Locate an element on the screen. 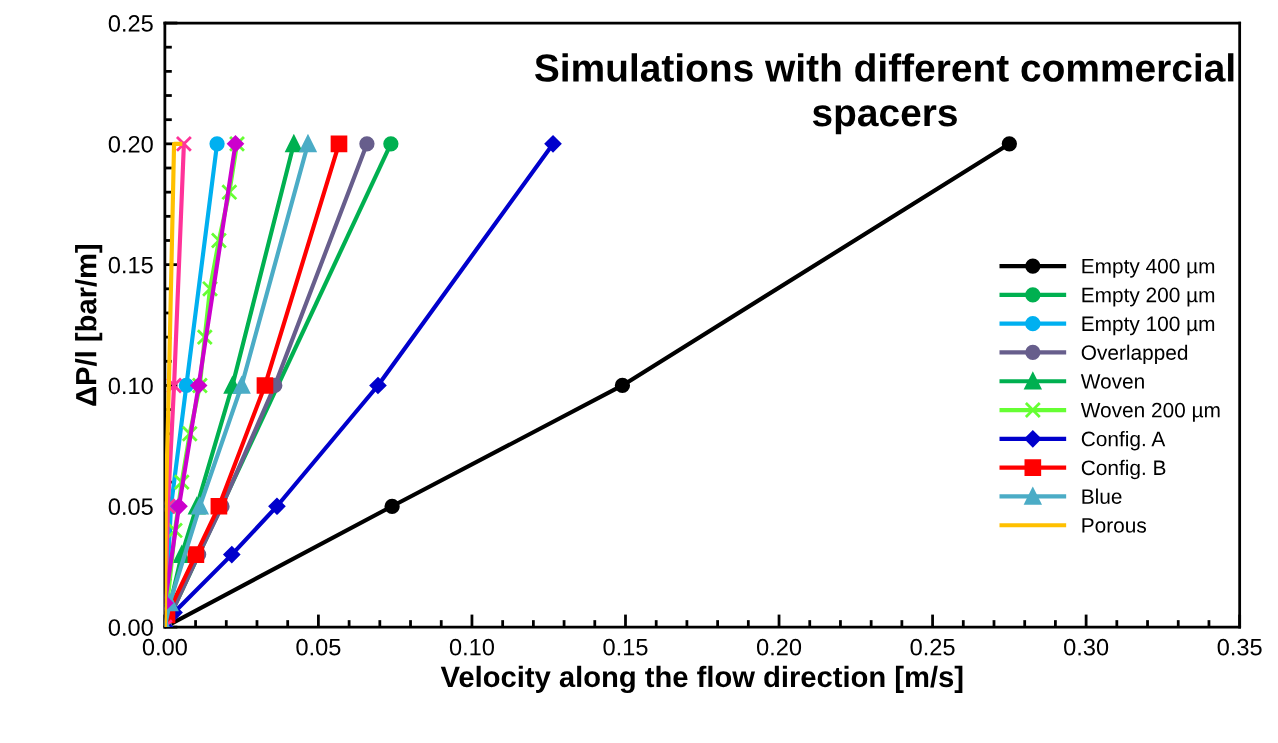 The height and width of the screenshot is (743, 1278). legend-label: Config. B is located at coordinates (1123, 469).